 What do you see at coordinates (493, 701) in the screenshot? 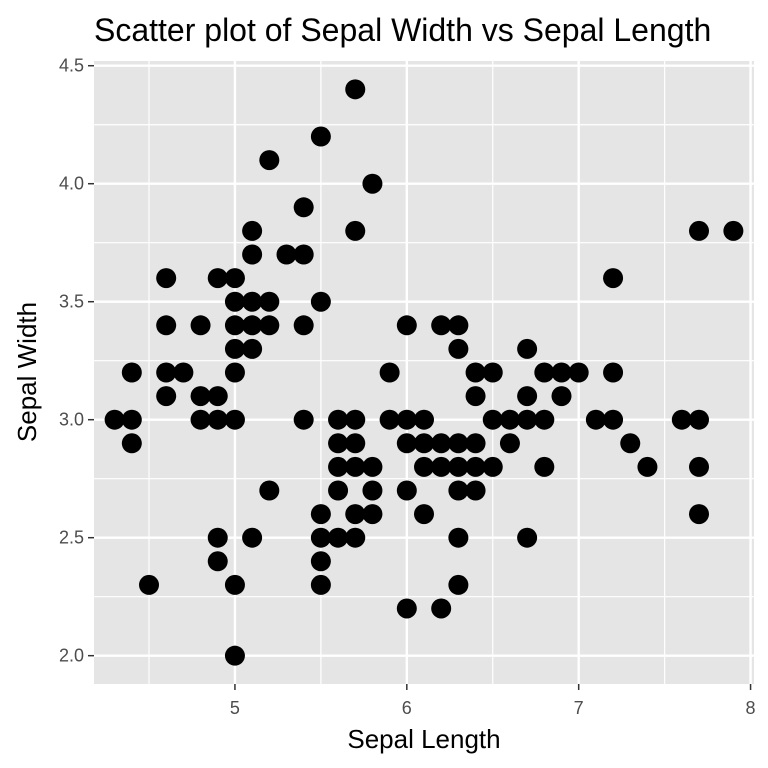
I see `x-axis: 5 6 7 8` at bounding box center [493, 701].